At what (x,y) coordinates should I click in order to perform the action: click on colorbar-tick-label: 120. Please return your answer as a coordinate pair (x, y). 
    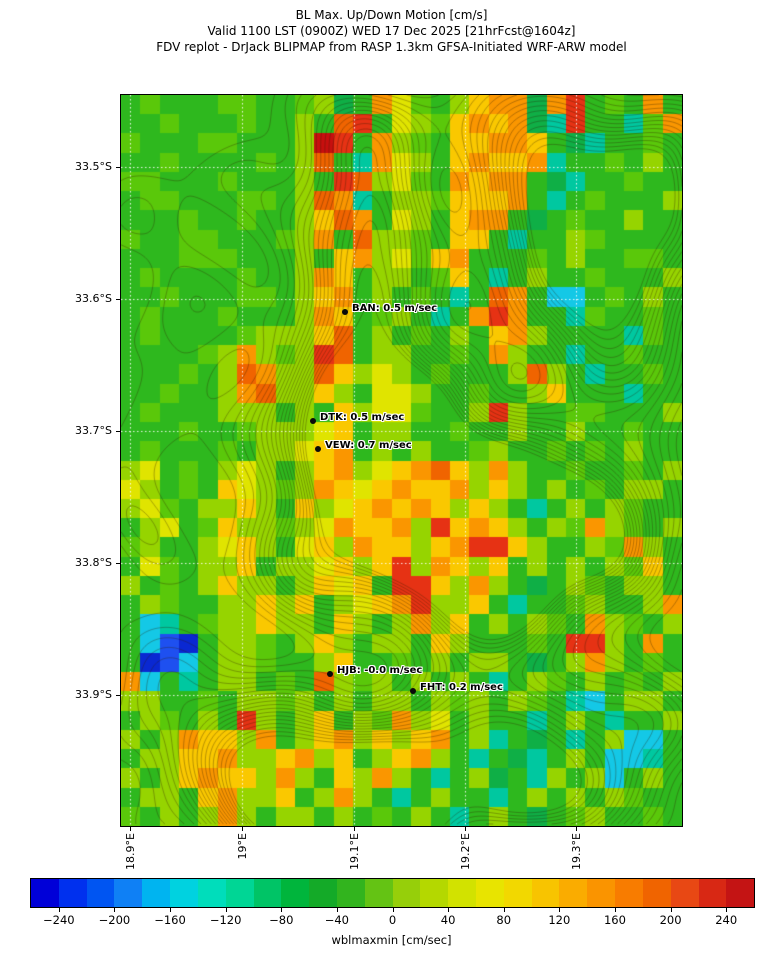
    Looking at the image, I should click on (559, 920).